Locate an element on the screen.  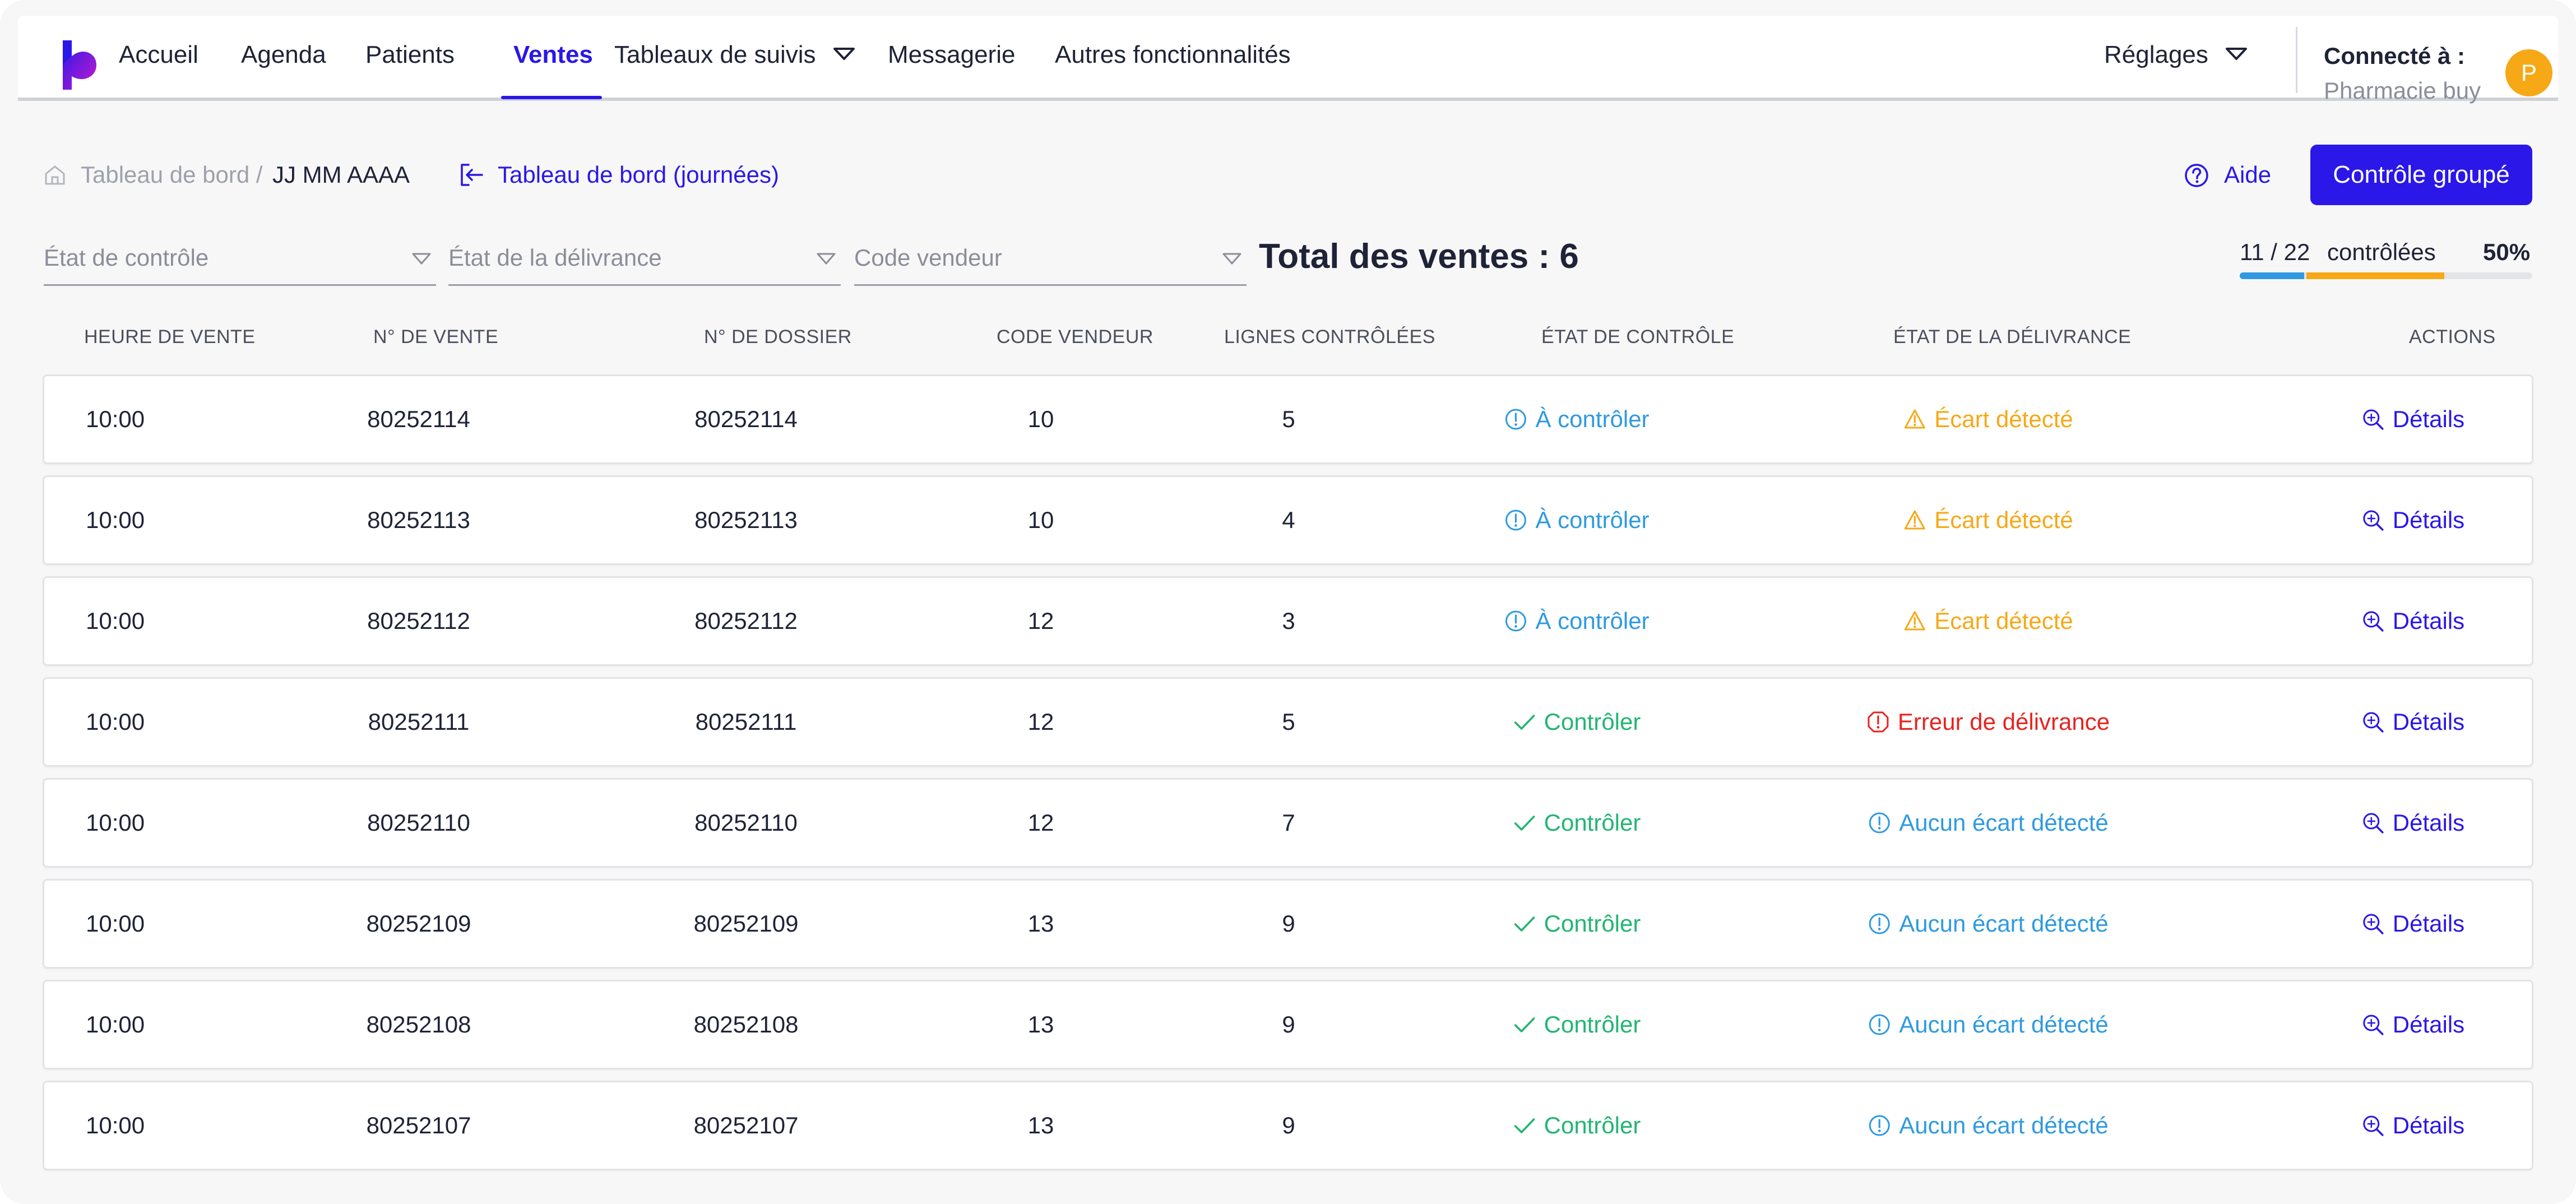
sale-number-cell: 80252110 is located at coordinates (418, 822).